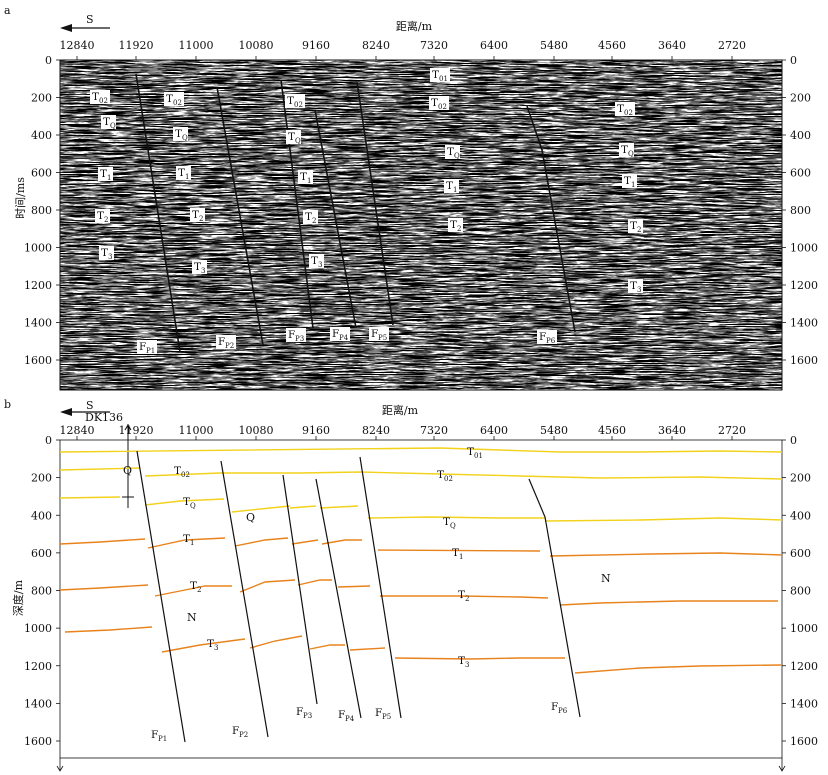 The height and width of the screenshot is (775, 828). I want to click on fault-fp2, so click(240, 216).